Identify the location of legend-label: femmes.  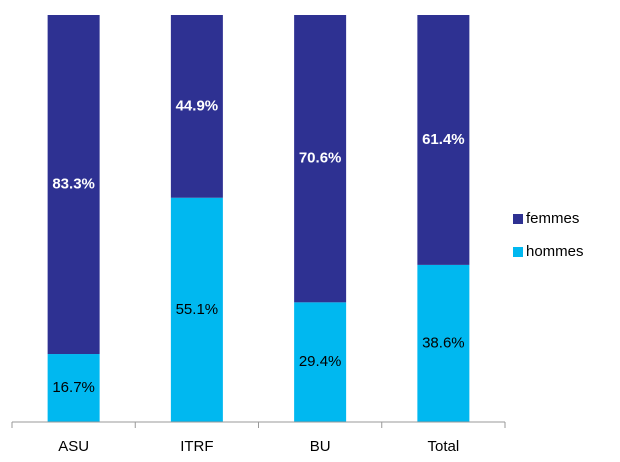
(552, 218).